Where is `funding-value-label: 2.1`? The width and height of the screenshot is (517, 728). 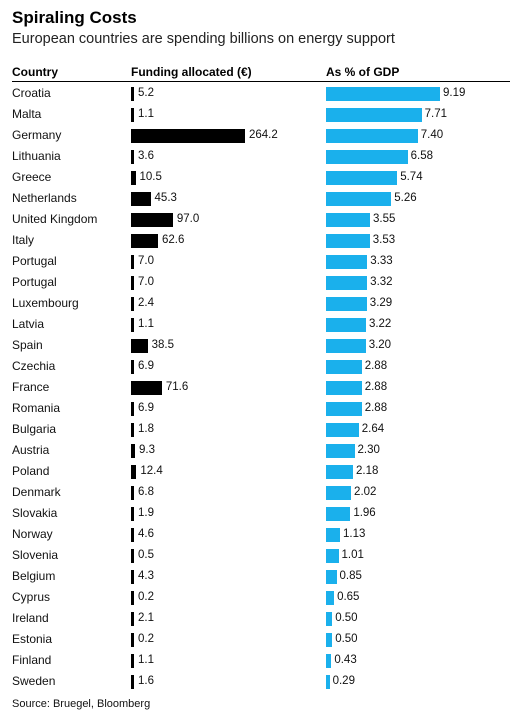
funding-value-label: 2.1 is located at coordinates (146, 618).